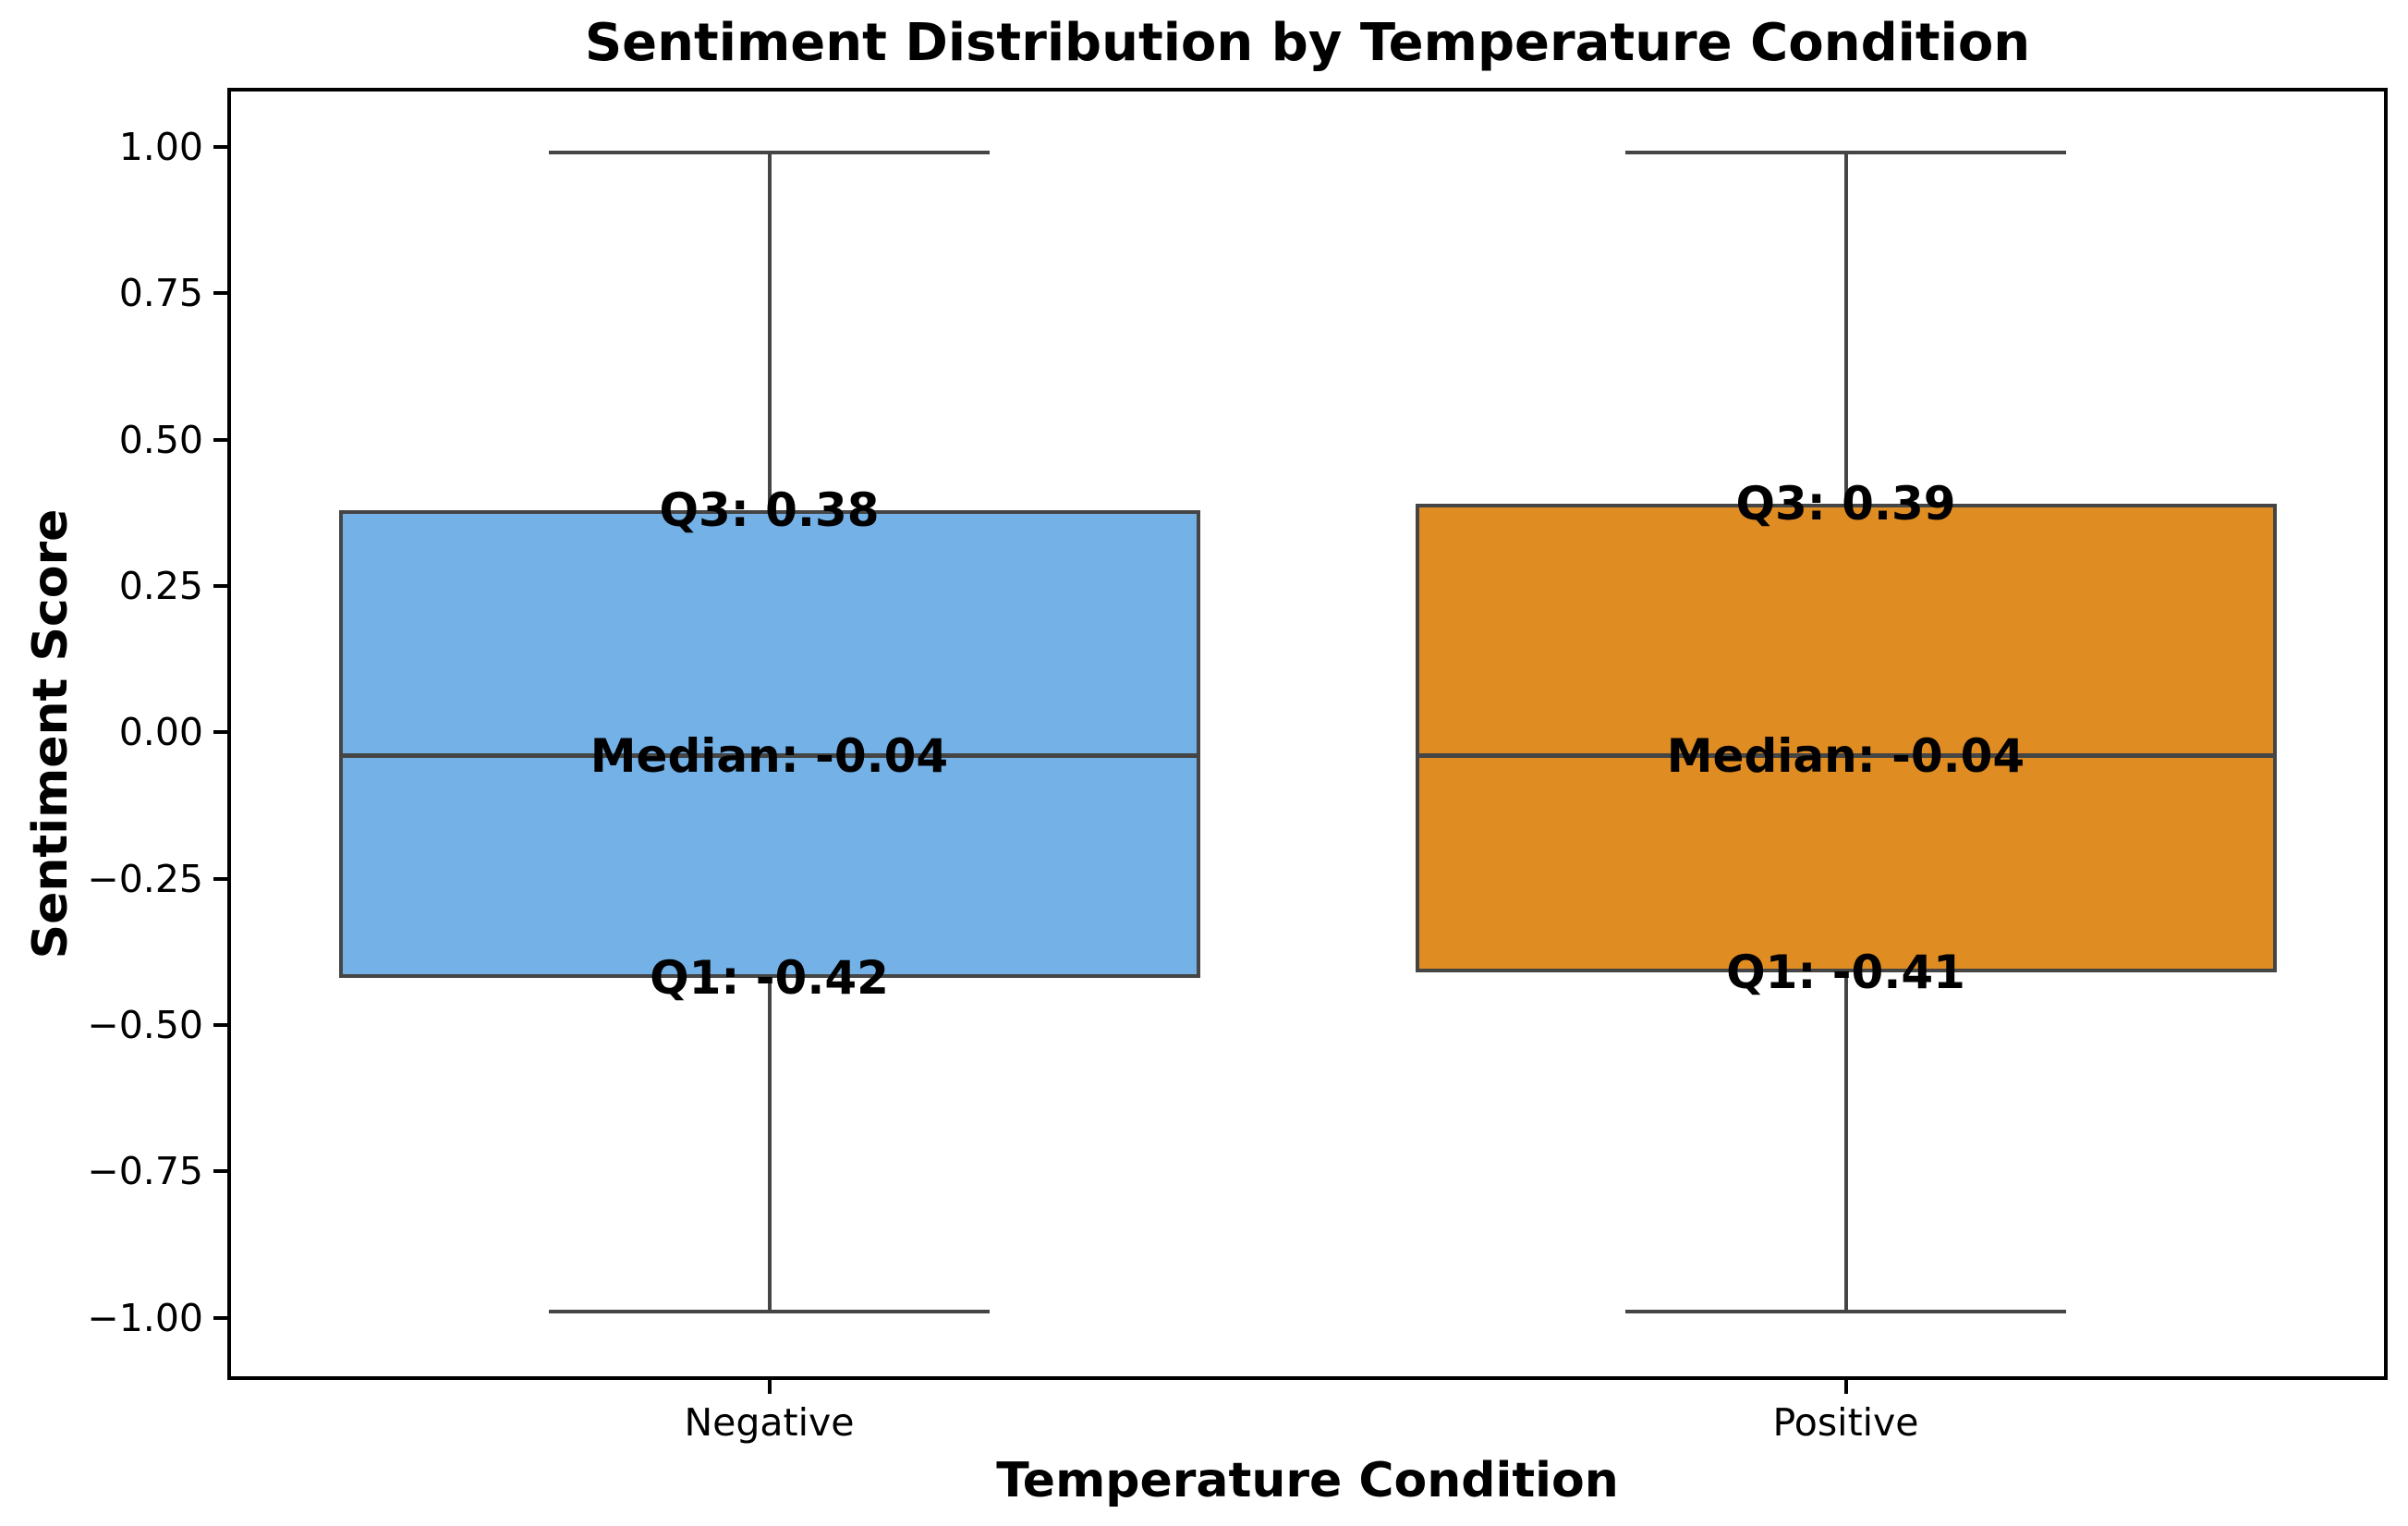 This screenshot has height=1526, width=2408. I want to click on box-positive, so click(1846, 738).